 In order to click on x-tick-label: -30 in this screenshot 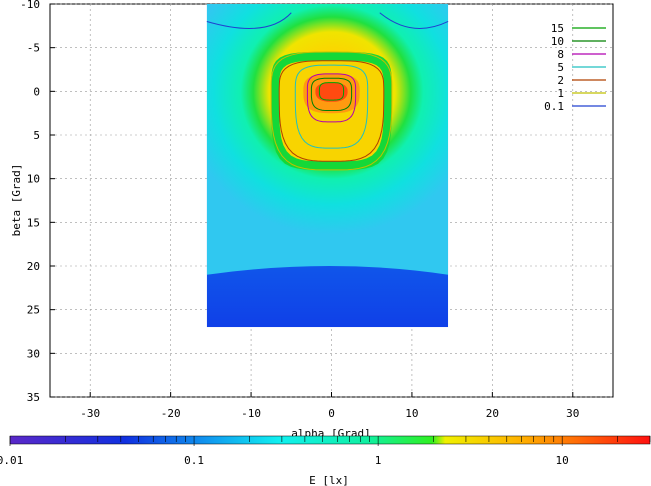, I will do `click(90, 413)`.